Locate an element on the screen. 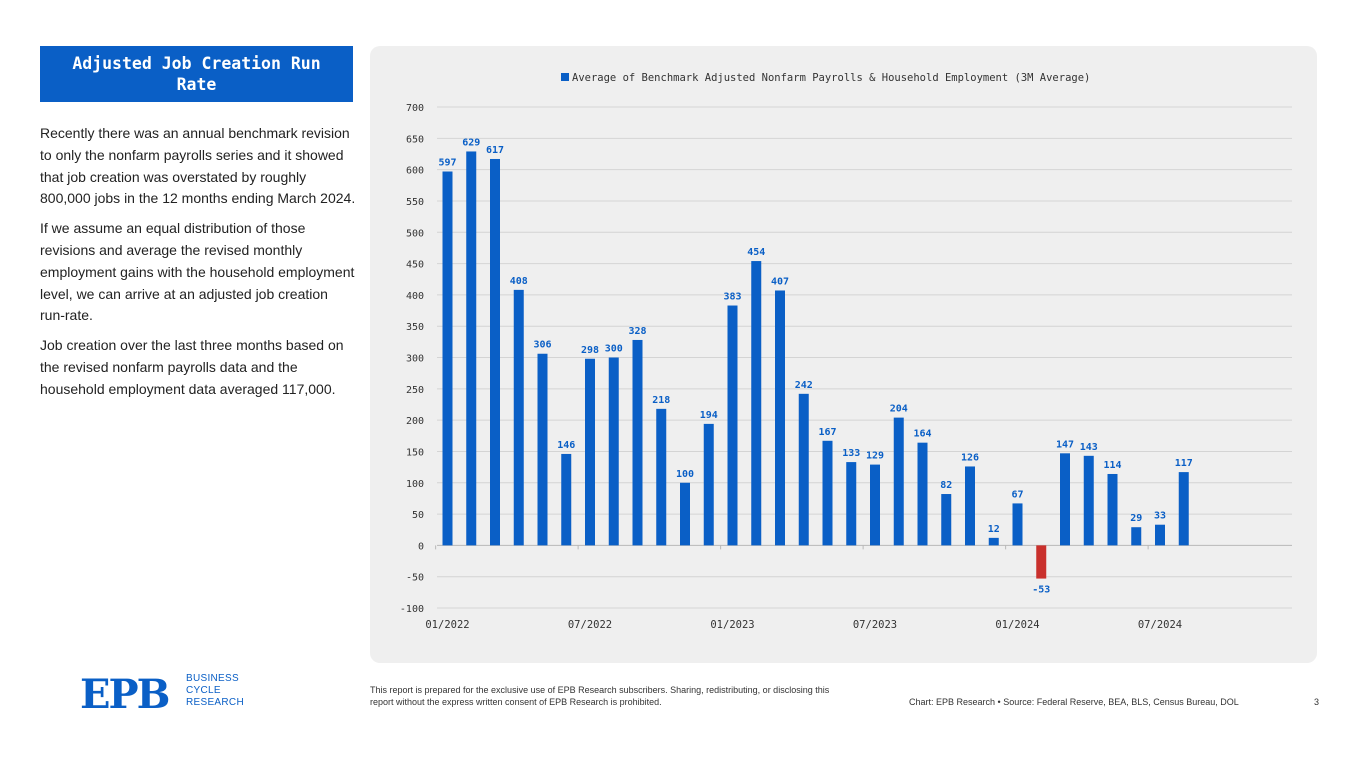  data-label: -53 is located at coordinates (1041, 590).